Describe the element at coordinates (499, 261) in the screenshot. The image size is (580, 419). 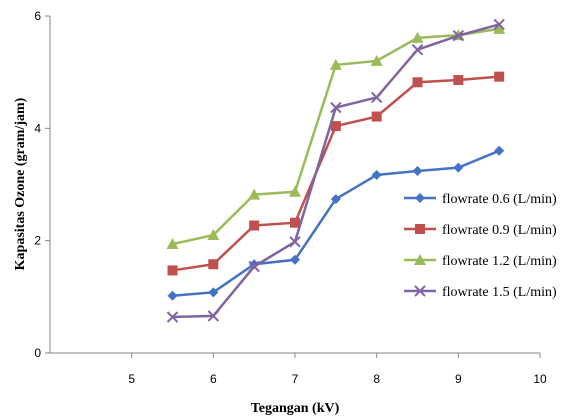
I see `legend-label: flowrate 1.2 (L/min)` at that location.